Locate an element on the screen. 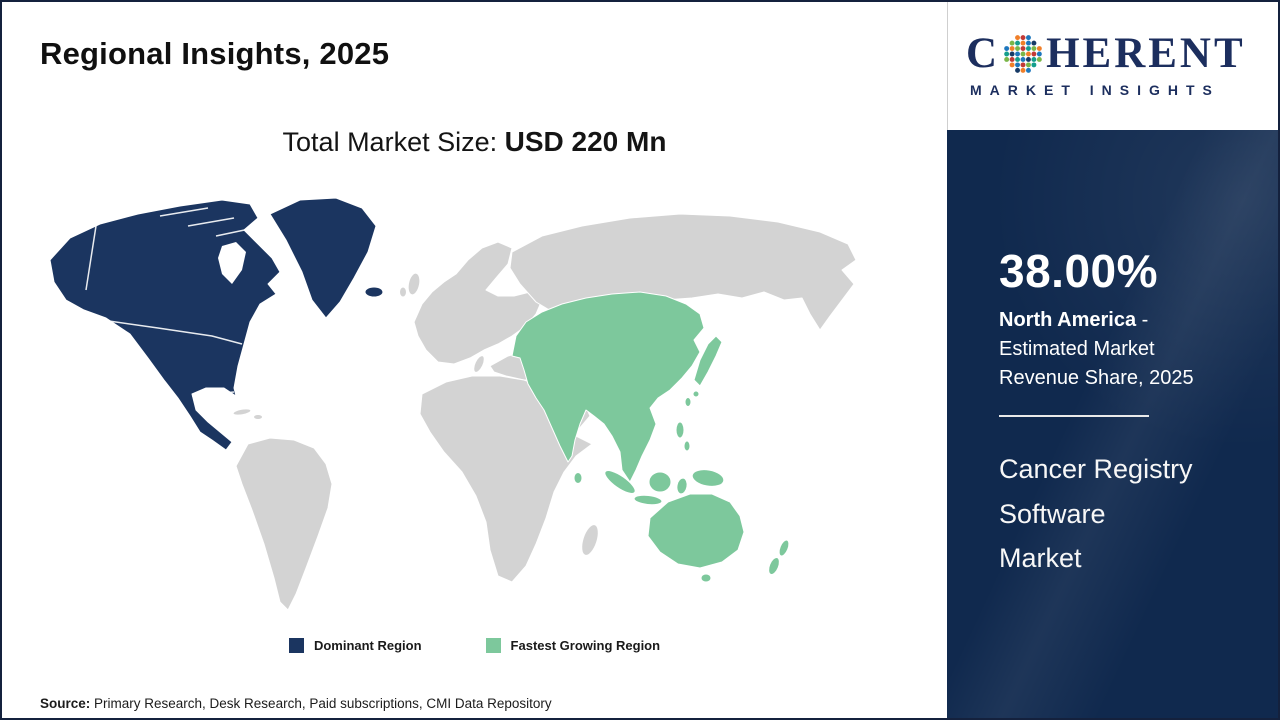  page-title: Regional Insights, 2025 is located at coordinates (215, 53).